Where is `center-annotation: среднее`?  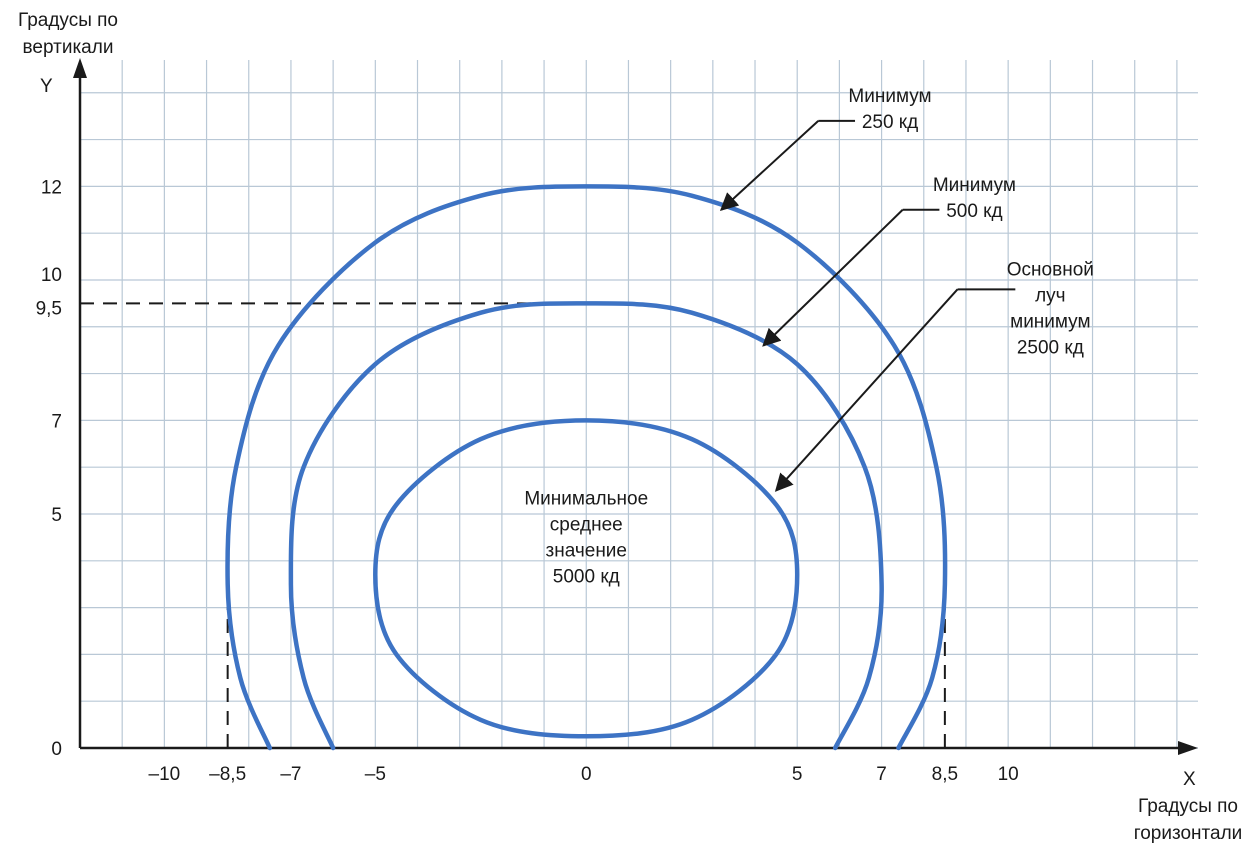
center-annotation: среднее is located at coordinates (586, 525).